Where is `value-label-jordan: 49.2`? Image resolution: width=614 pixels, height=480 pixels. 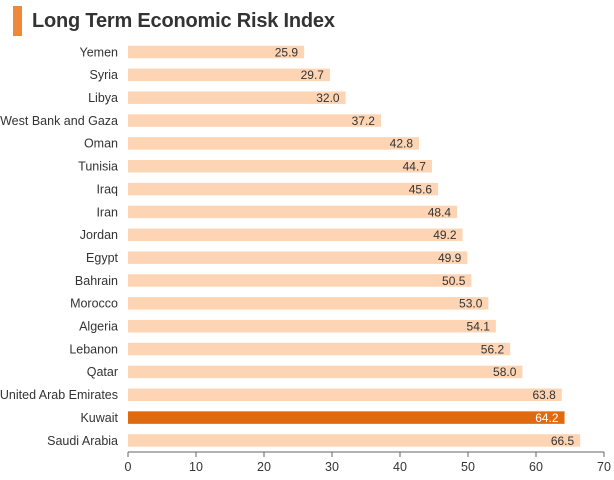
value-label-jordan: 49.2 is located at coordinates (445, 235).